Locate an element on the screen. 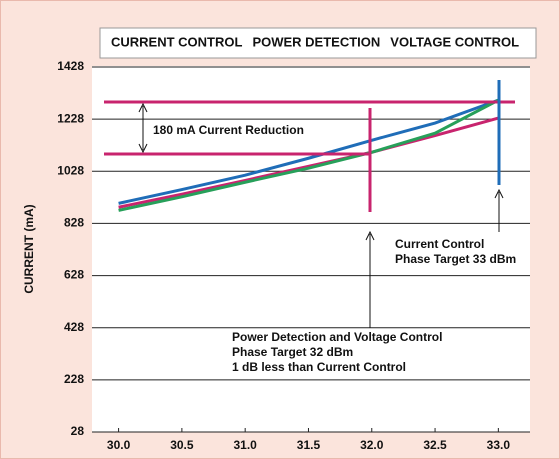 The width and height of the screenshot is (560, 459). annotation: Phase Target 32 dBm is located at coordinates (292, 352).